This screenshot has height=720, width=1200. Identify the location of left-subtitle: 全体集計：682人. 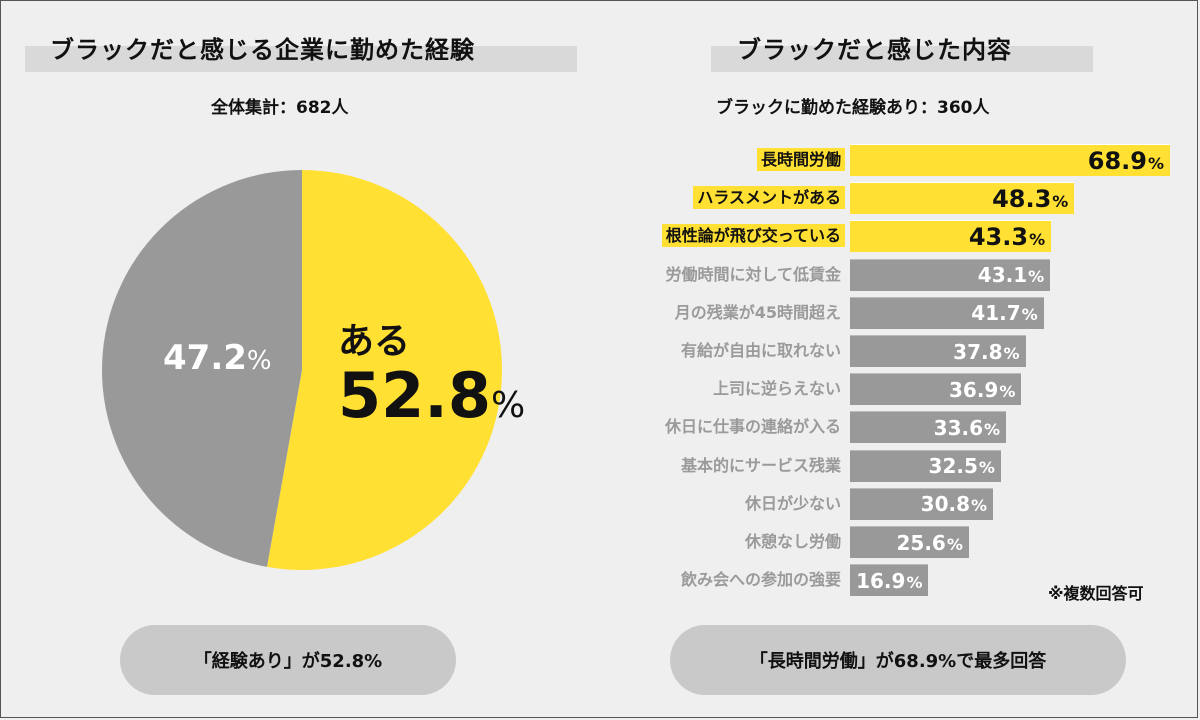
(280, 108).